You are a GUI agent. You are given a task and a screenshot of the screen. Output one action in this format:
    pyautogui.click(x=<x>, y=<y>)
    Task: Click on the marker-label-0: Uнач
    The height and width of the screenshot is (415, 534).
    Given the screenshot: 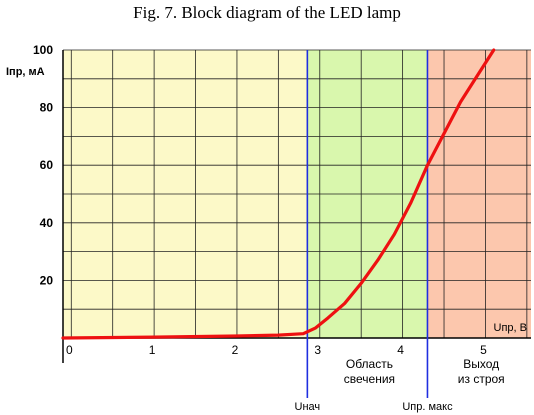 What is the action you would take?
    pyautogui.click(x=308, y=407)
    